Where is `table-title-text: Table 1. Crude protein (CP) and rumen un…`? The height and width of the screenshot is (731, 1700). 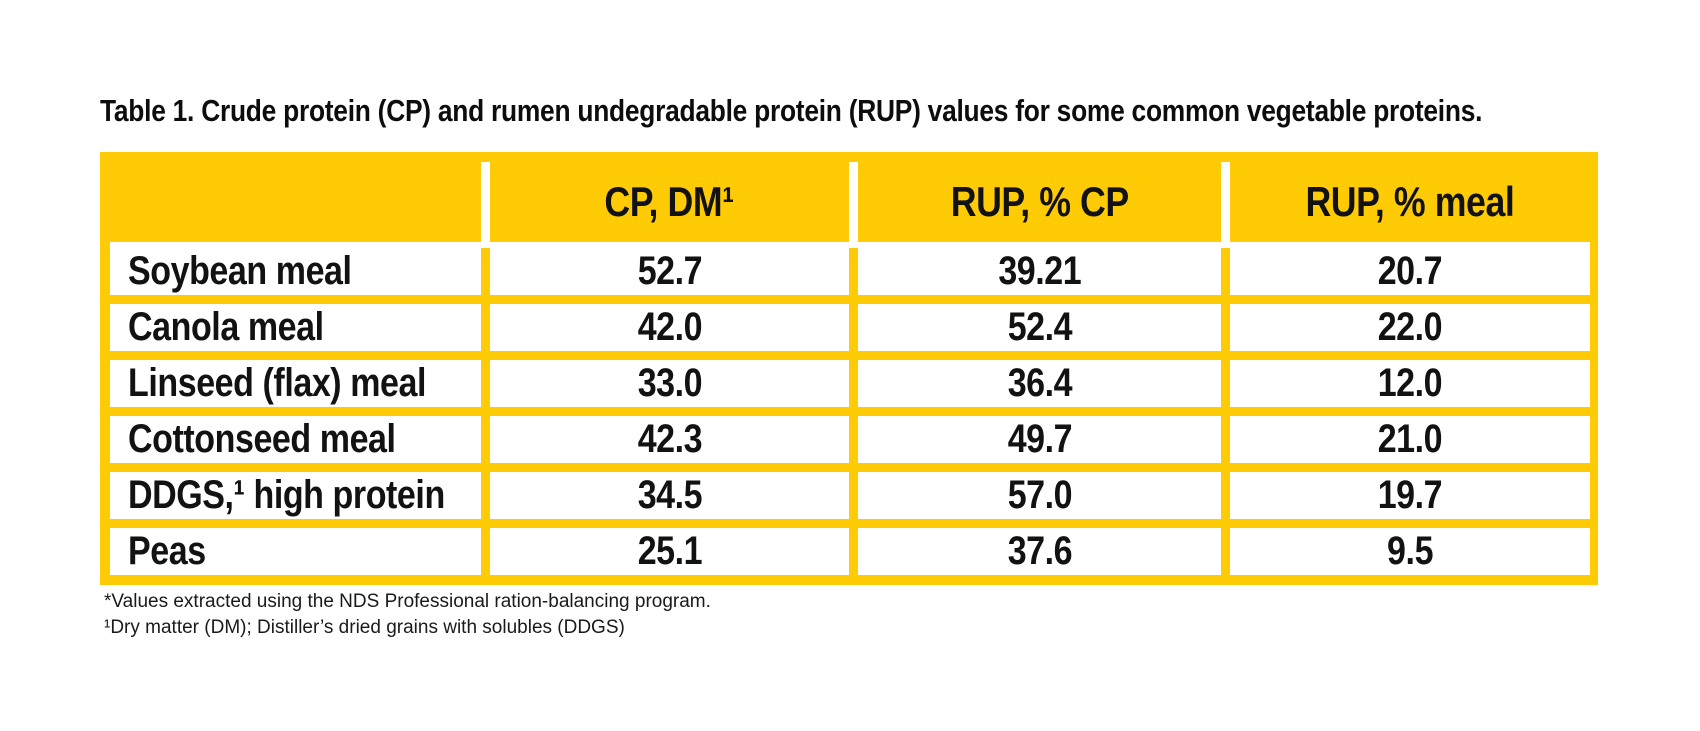
table-title-text: Table 1. Crude protein (CP) and rumen un… is located at coordinates (791, 110).